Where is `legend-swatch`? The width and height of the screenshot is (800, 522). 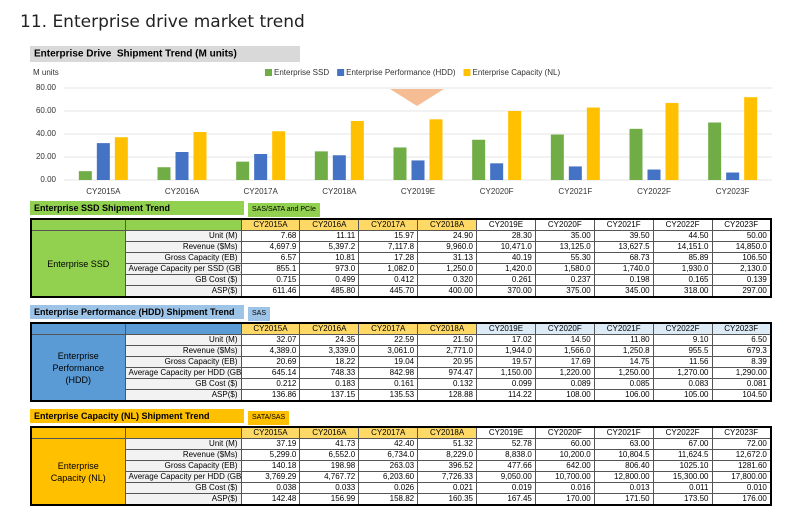 legend-swatch is located at coordinates (341, 72).